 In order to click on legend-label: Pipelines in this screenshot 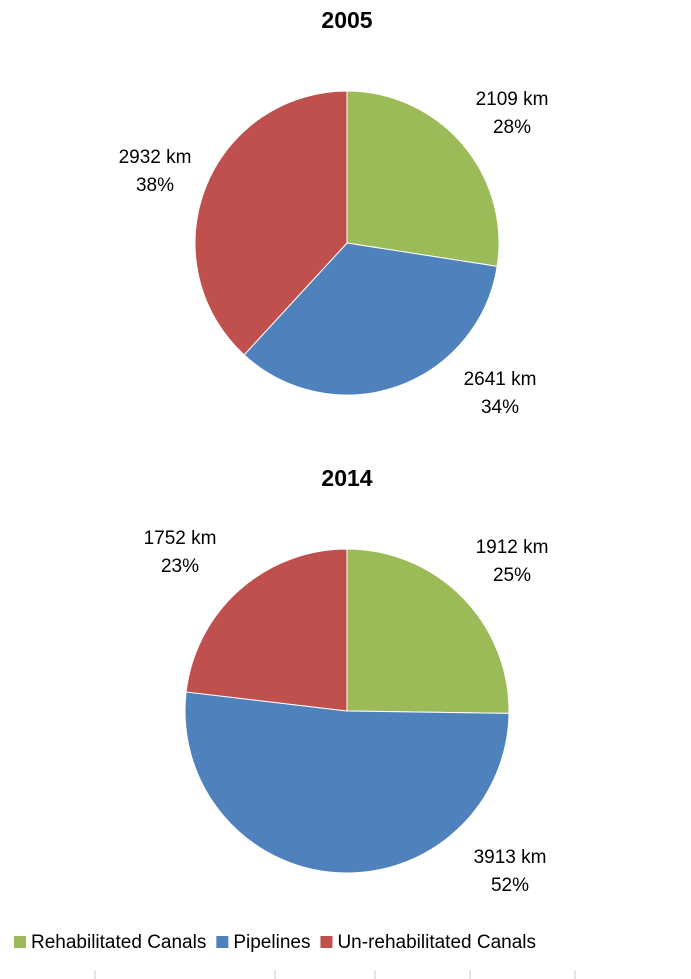, I will do `click(271, 942)`.